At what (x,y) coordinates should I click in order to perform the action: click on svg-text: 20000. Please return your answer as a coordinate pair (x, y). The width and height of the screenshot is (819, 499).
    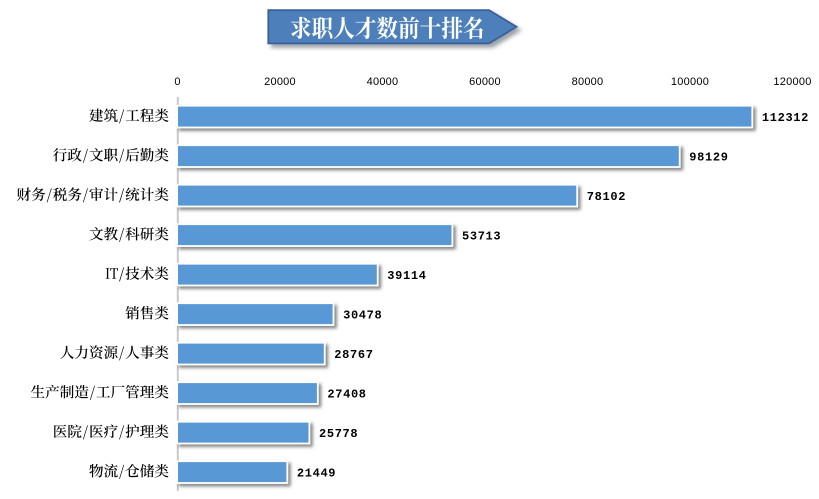
    Looking at the image, I should click on (280, 82).